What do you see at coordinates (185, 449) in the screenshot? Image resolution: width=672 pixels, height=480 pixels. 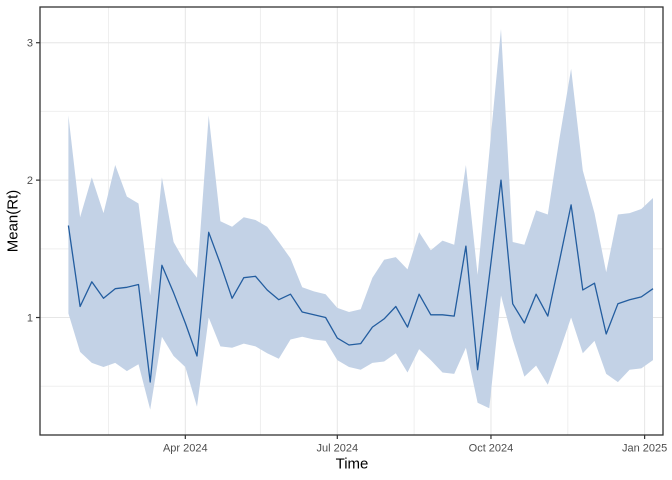 I see `x-tick-label: Apr 2024` at bounding box center [185, 449].